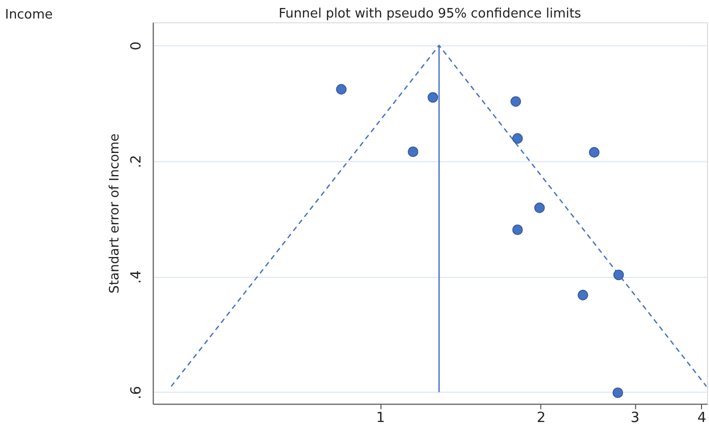 The image size is (709, 430). Describe the element at coordinates (136, 393) in the screenshot. I see `y-tick-label: .6` at that location.